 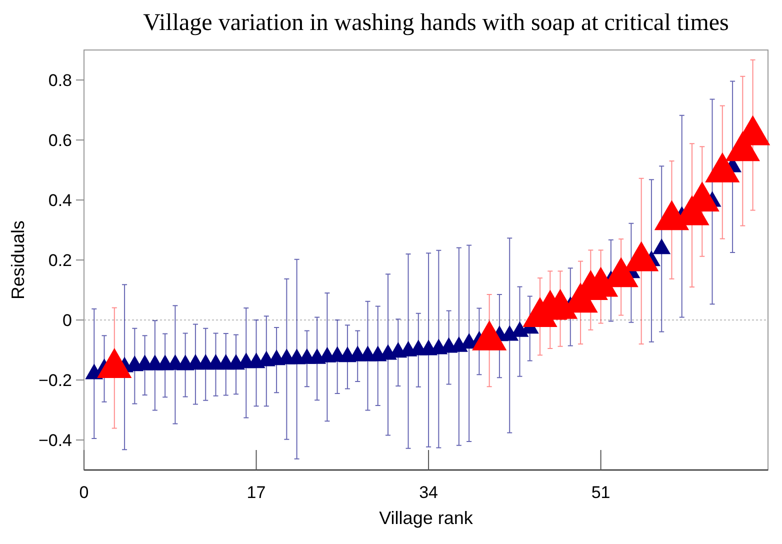 What do you see at coordinates (84, 492) in the screenshot?
I see `x-tick-label: 0` at bounding box center [84, 492].